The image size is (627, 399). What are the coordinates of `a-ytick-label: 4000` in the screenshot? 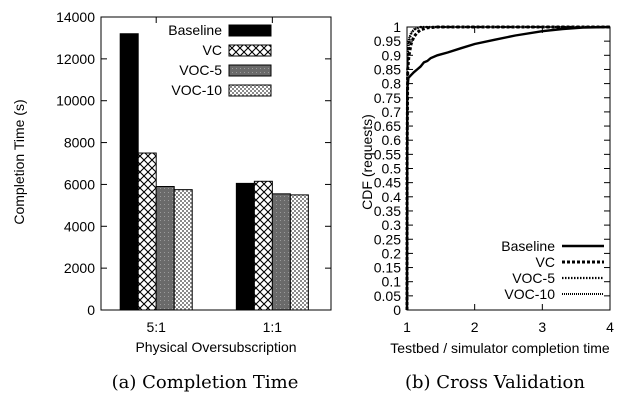 It's located at (79, 226).